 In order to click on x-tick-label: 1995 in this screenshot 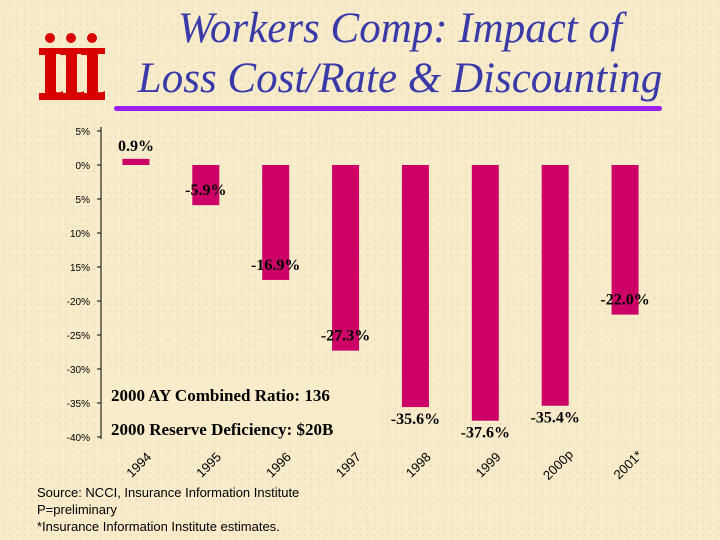, I will do `click(208, 464)`.